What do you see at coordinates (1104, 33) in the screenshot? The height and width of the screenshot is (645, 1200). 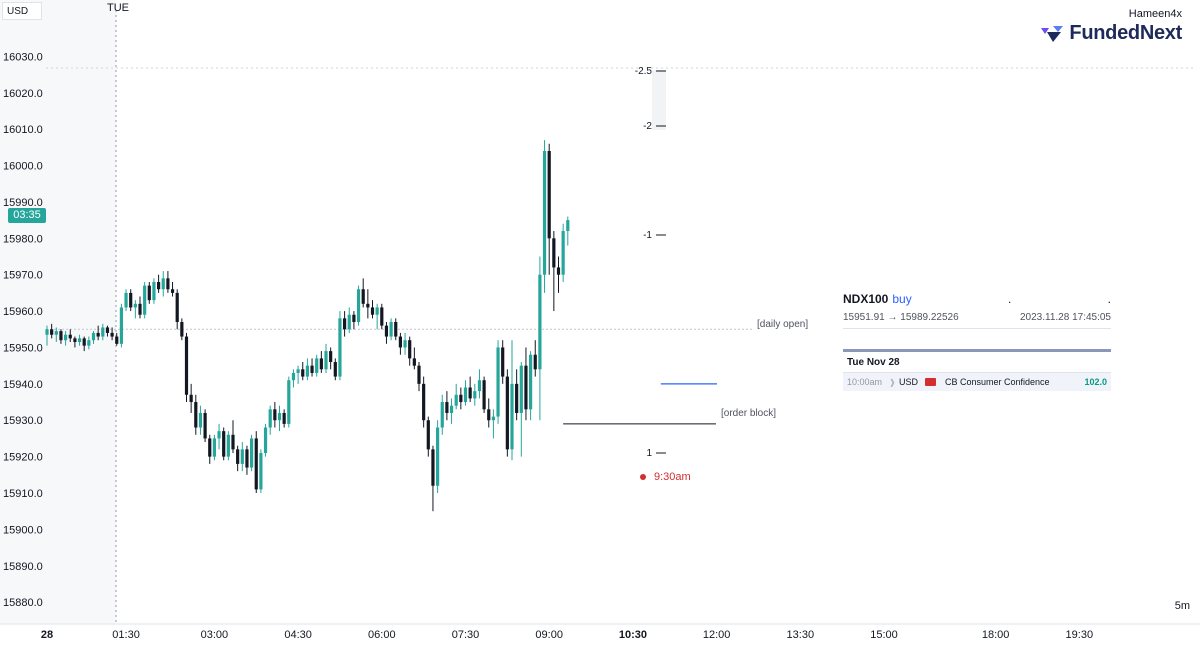 I see `brand-prefix: Funded` at bounding box center [1104, 33].